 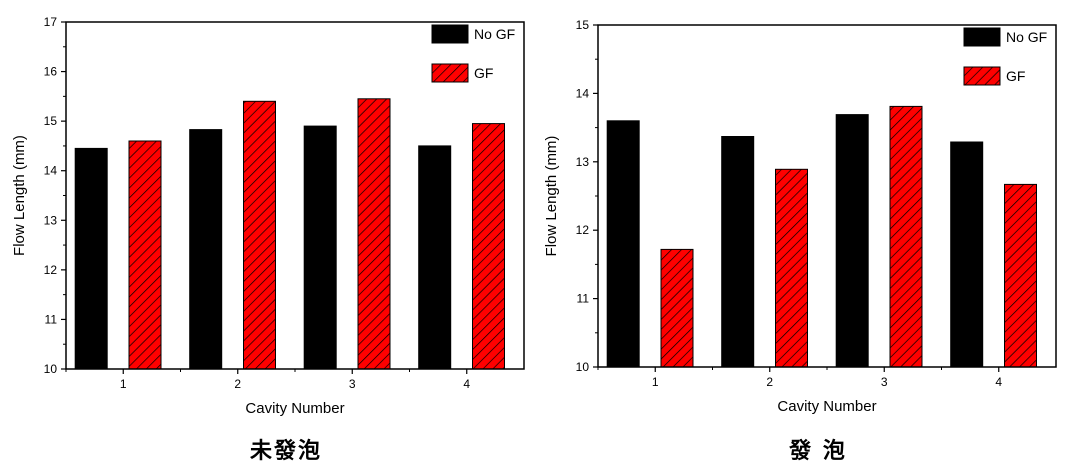 I want to click on chart-caption: 未發泡, so click(x=286, y=451).